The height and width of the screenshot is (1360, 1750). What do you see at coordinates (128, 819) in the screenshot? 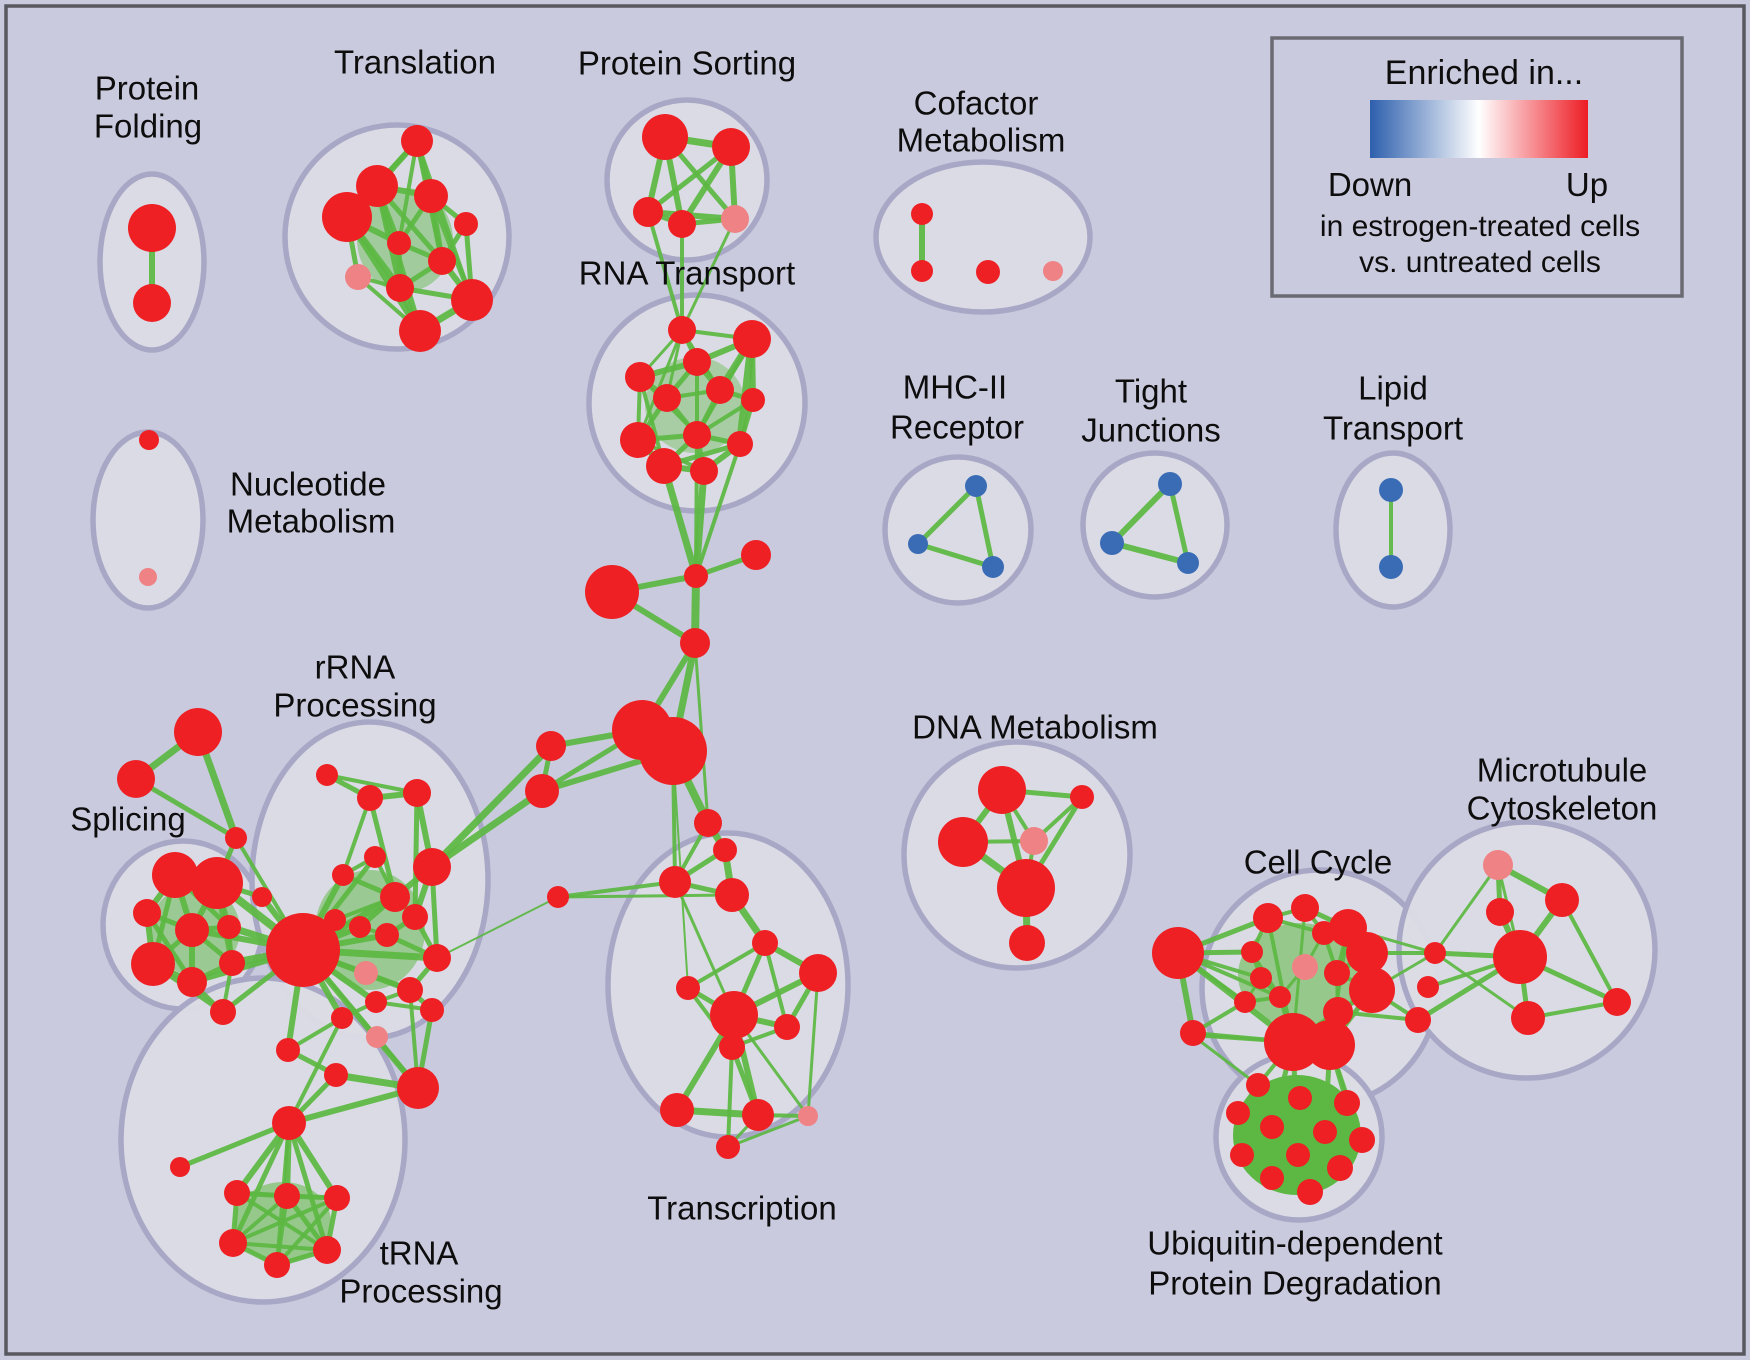
I see `cluster-label: Splicing` at bounding box center [128, 819].